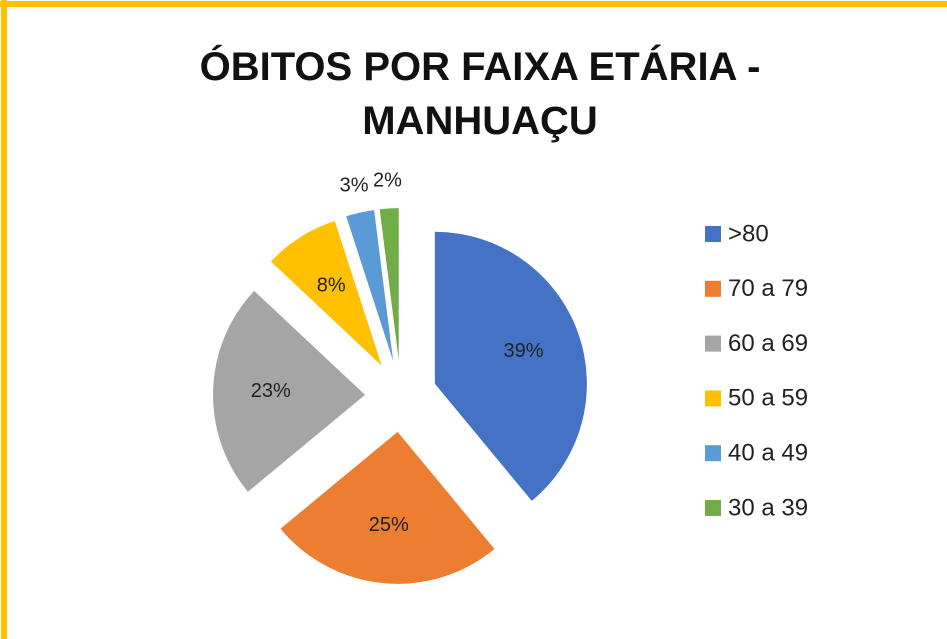 Image resolution: width=947 pixels, height=639 pixels. I want to click on data-label: 25%, so click(389, 525).